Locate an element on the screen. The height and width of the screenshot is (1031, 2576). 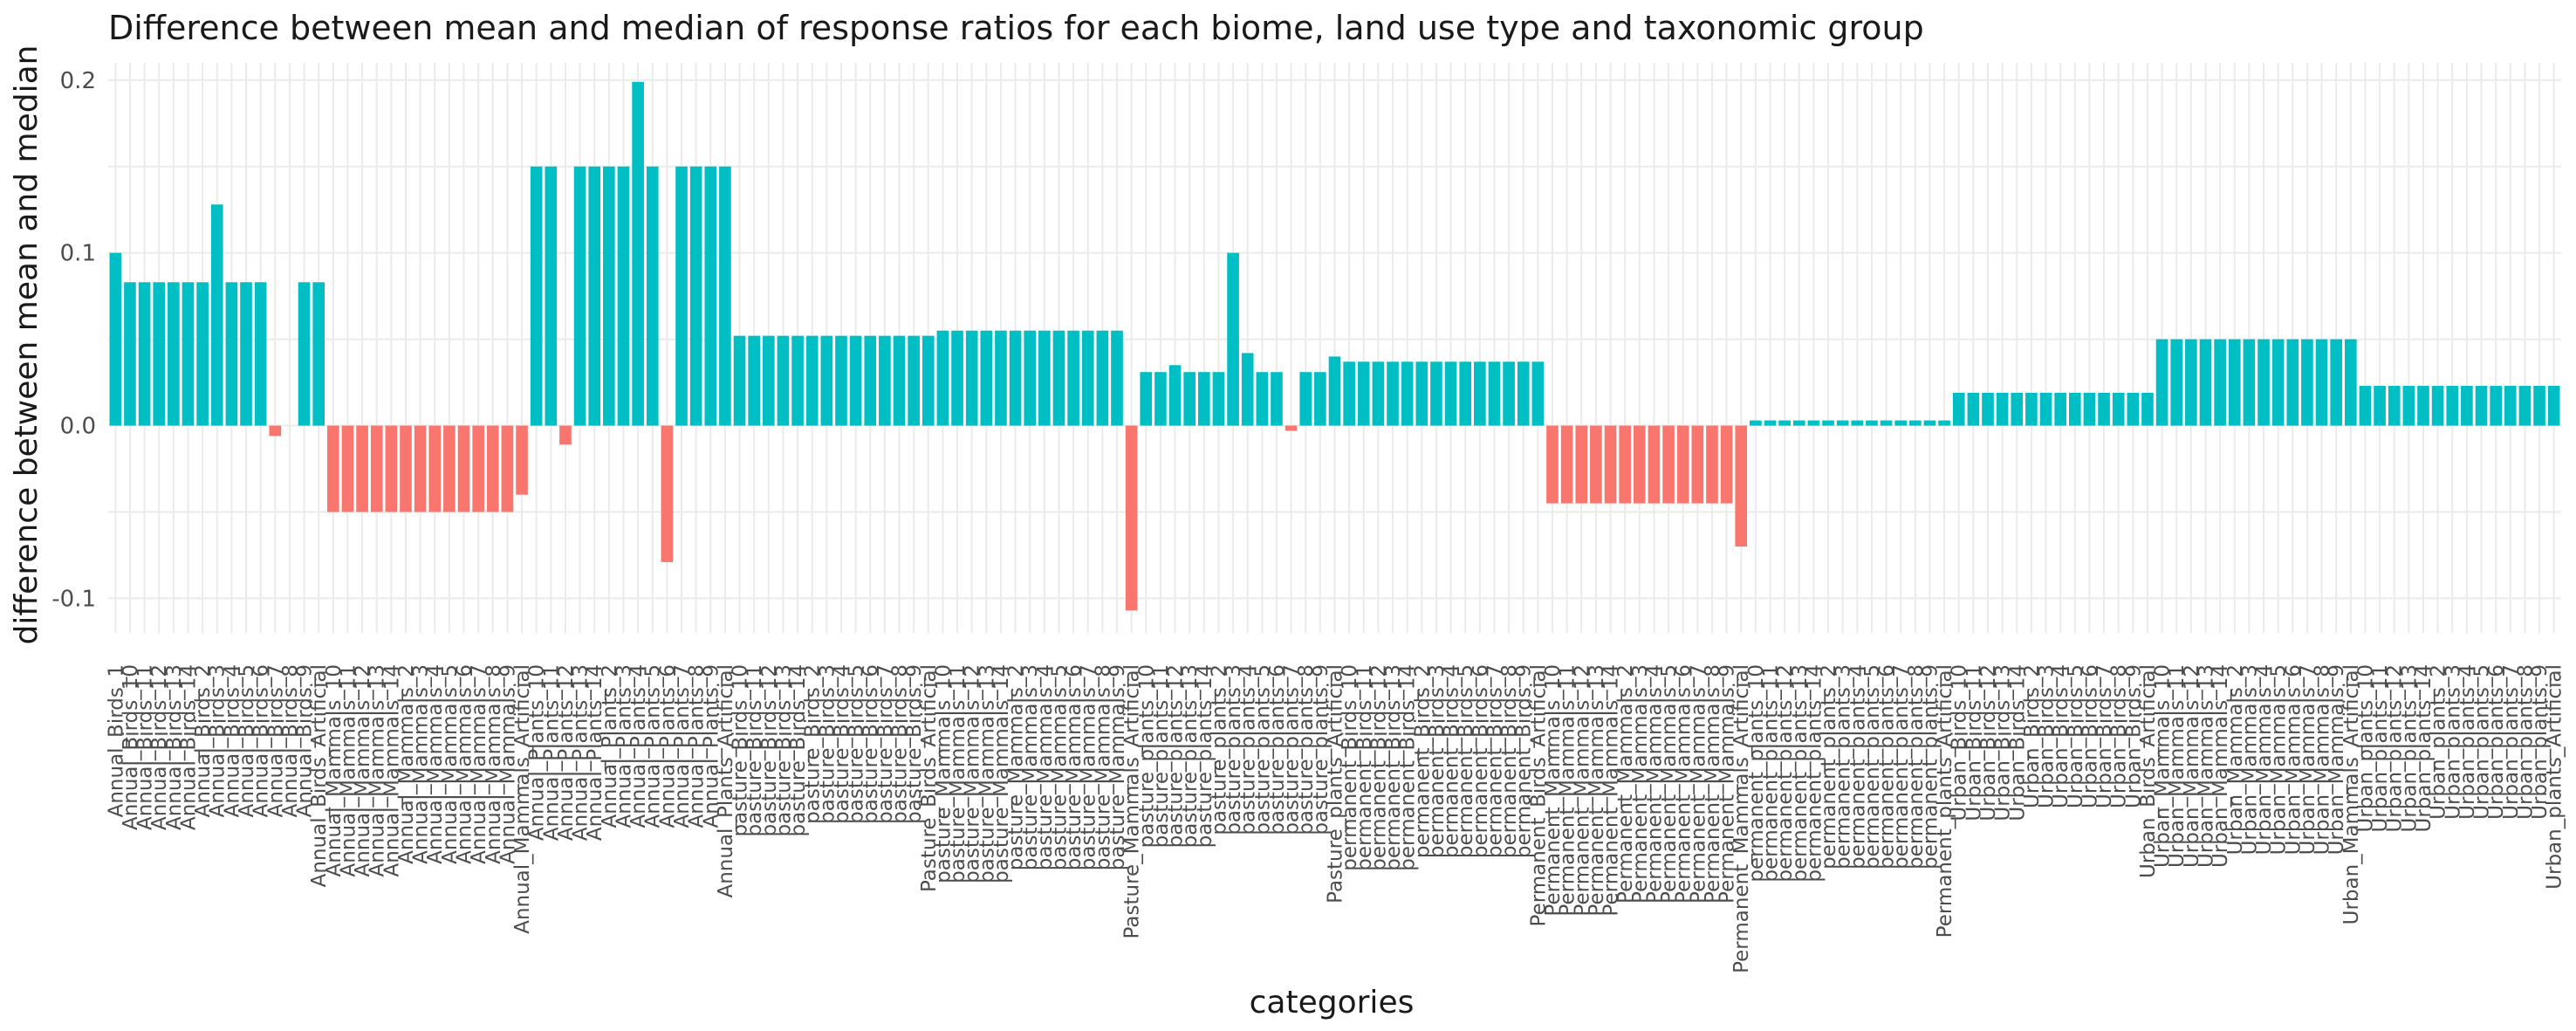
x-tick-label: permanent_plants_13 is located at coordinates (1801, 774).